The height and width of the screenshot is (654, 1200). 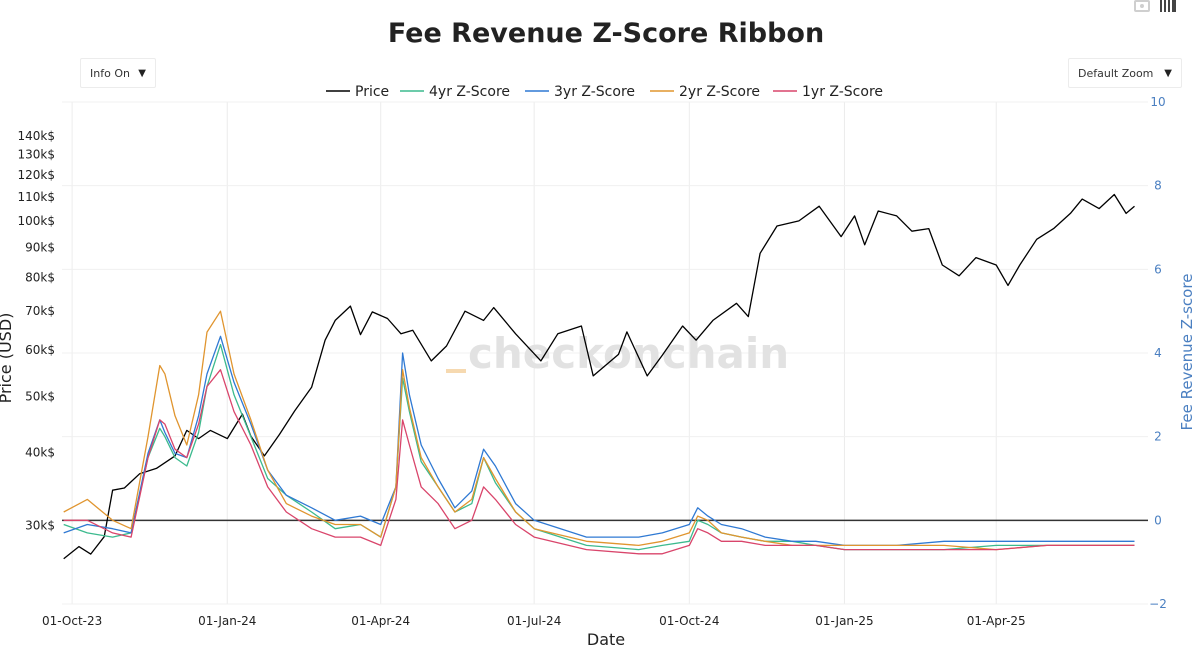 I want to click on x-tick-label: 01-Apr-25, so click(x=996, y=621).